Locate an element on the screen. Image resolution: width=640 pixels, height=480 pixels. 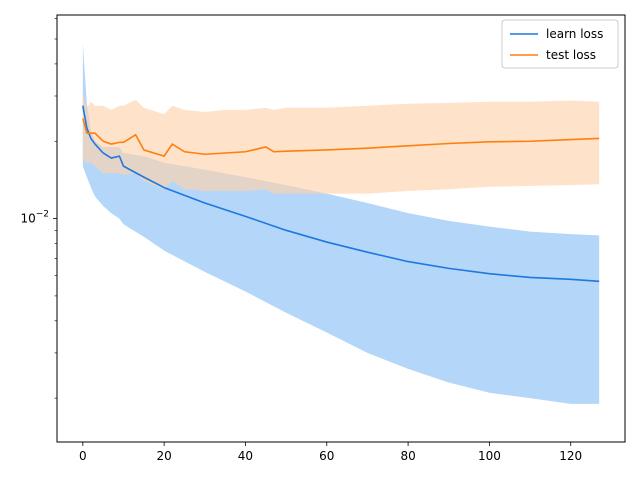
x-tick-label: 0 is located at coordinates (83, 456).